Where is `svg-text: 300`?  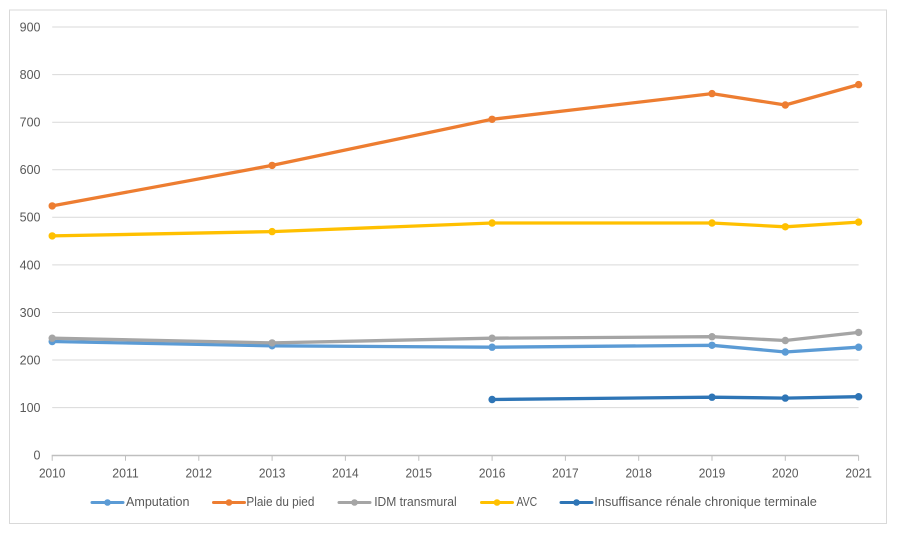
svg-text: 300 is located at coordinates (30, 313).